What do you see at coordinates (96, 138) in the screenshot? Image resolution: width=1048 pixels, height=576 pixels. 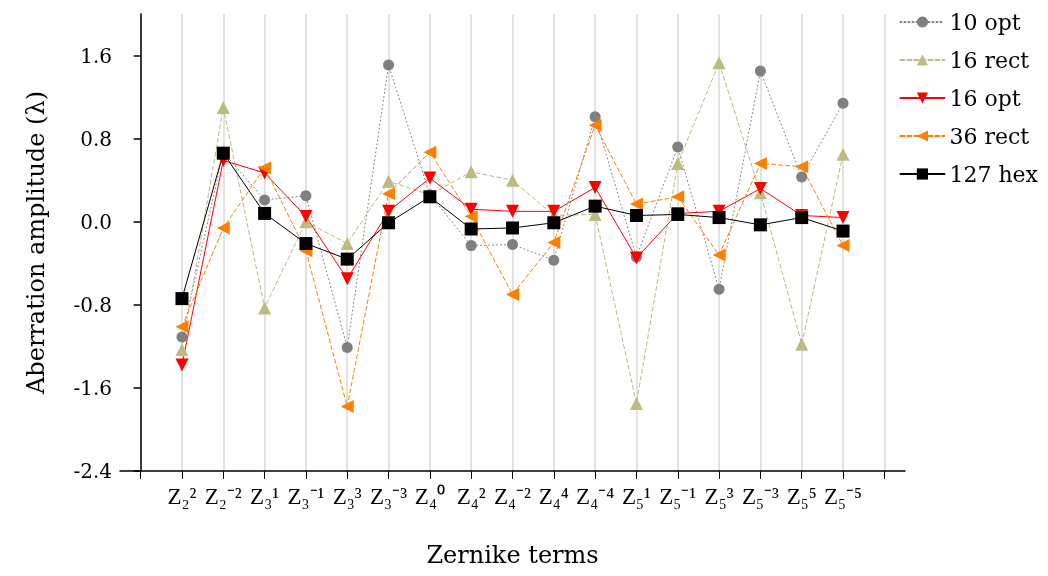 I see `y-tick-label: 0.8` at bounding box center [96, 138].